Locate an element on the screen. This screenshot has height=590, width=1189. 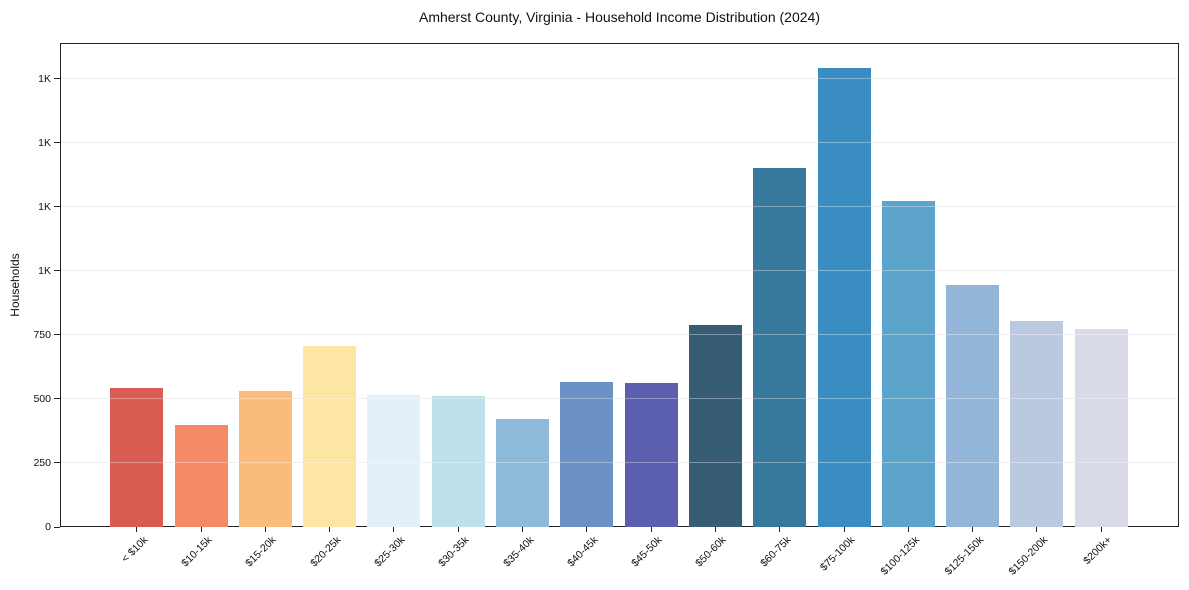
y-tick-label: 750 is located at coordinates (42, 334).